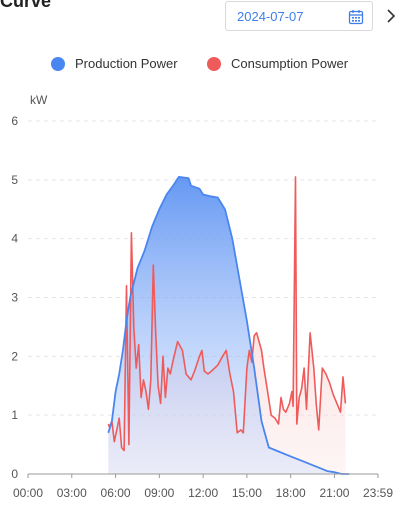  Describe the element at coordinates (39, 100) in the screenshot. I see `y-axis-unit-label: kW` at that location.